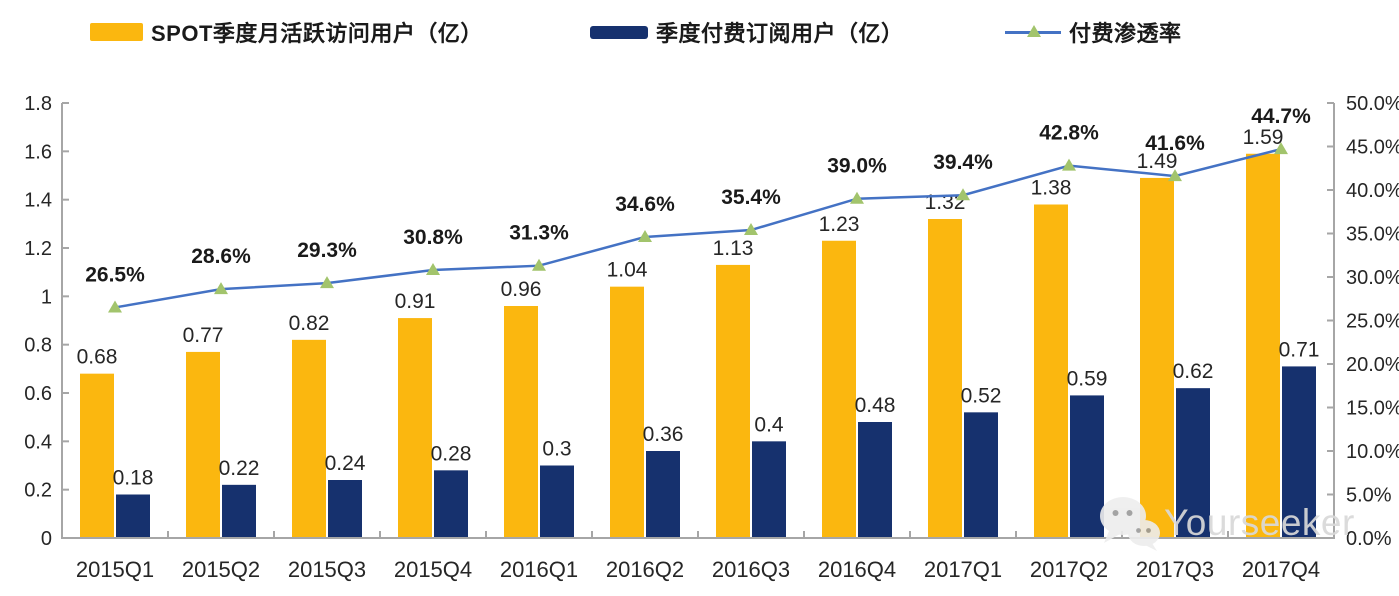 The width and height of the screenshot is (1399, 596). I want to click on legend-item-penetration: 付费渗透率, so click(1093, 32).